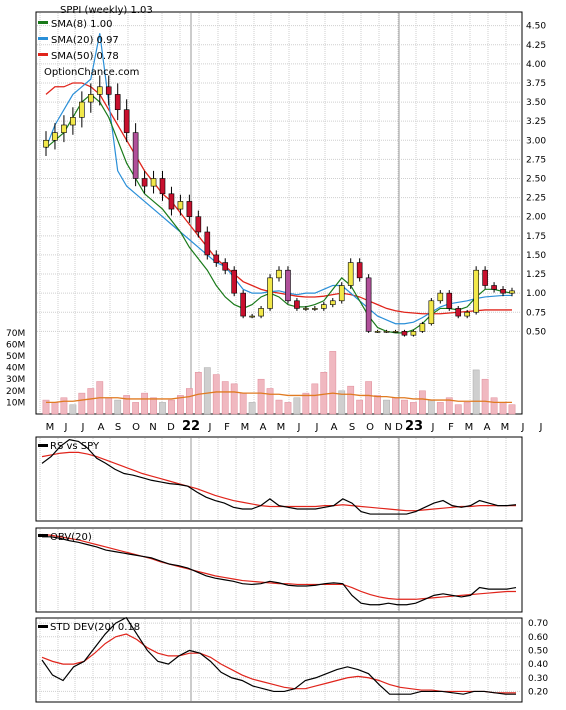 Image resolution: width=566 pixels, height=710 pixels. What do you see at coordinates (43, 535) in the screenshot?
I see `obv-legend-swatch` at bounding box center [43, 535].